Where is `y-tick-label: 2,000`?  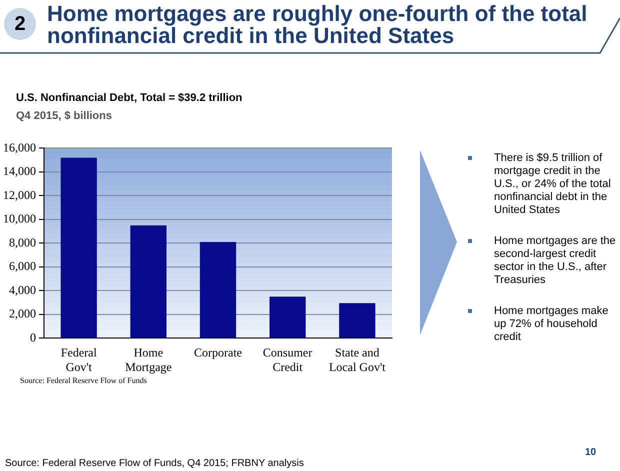 y-tick-label: 2,000 is located at coordinates (22, 313).